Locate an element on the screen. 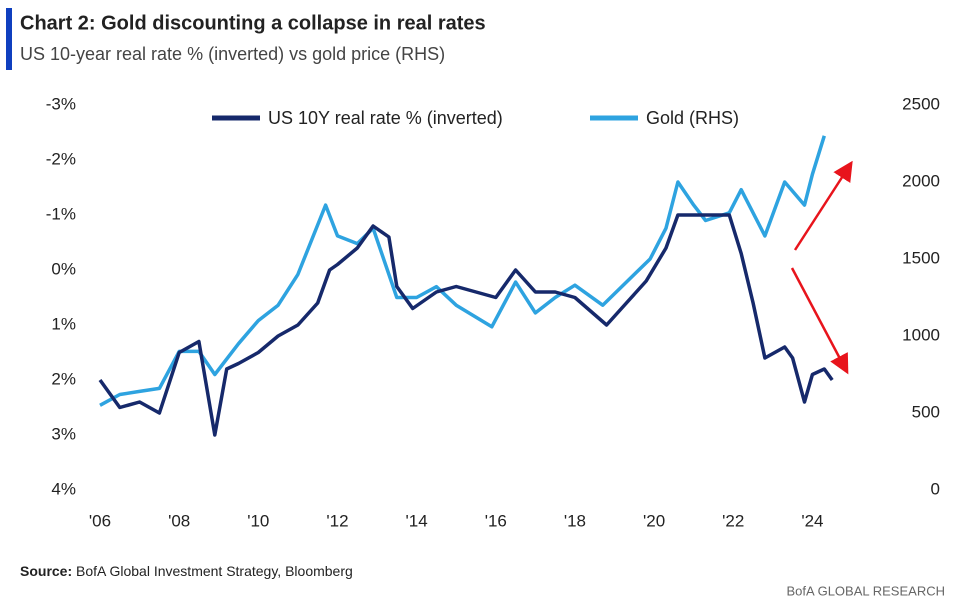  y2-tick-label: 1500 is located at coordinates (921, 257).